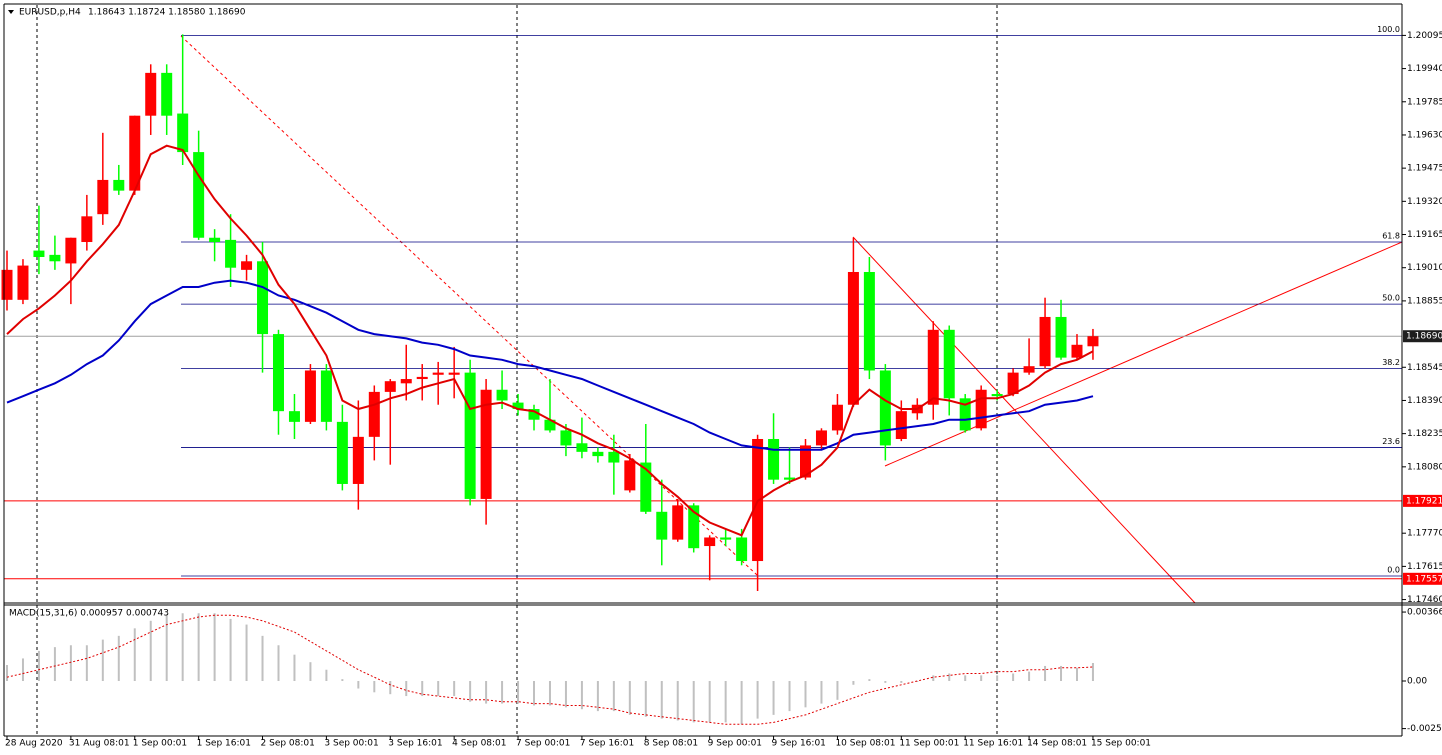  I want to click on y-tick-label: 1.18390, so click(1424, 401).